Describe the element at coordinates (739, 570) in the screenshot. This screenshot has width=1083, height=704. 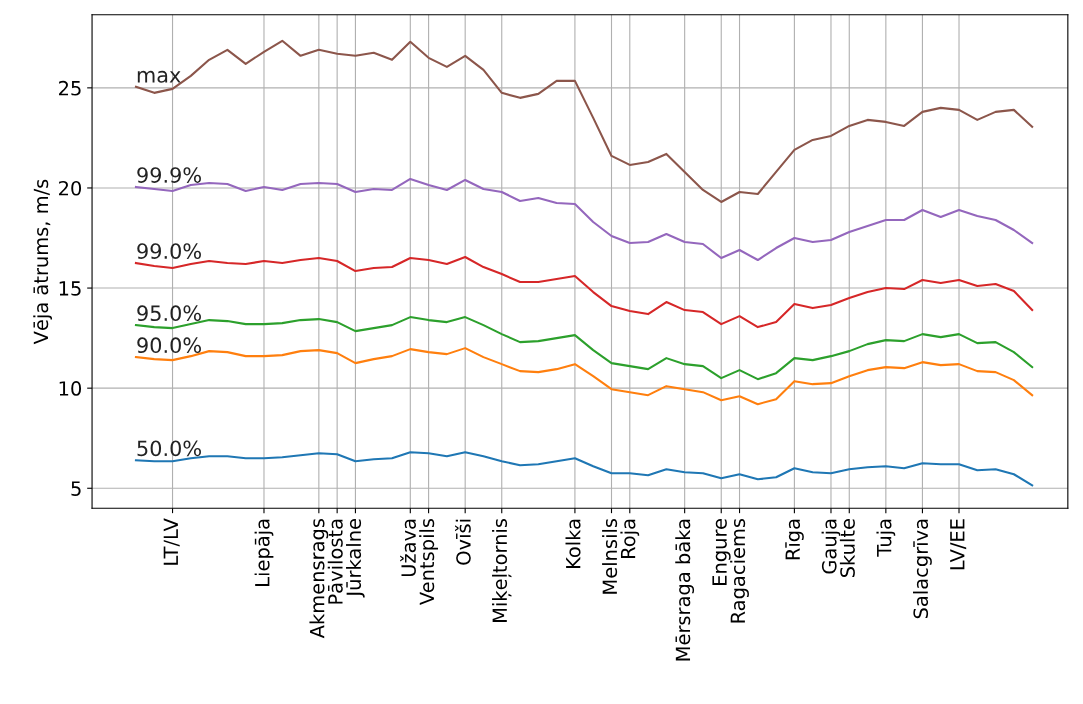
I see `x-tick-label: Ragaciems` at that location.